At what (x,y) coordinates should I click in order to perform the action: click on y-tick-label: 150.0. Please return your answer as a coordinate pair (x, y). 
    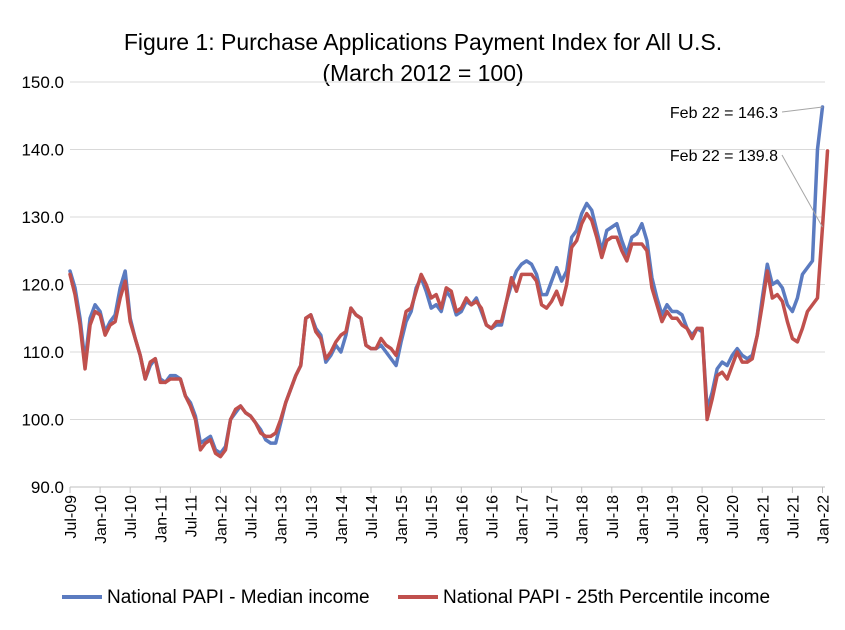
    Looking at the image, I should click on (42, 82).